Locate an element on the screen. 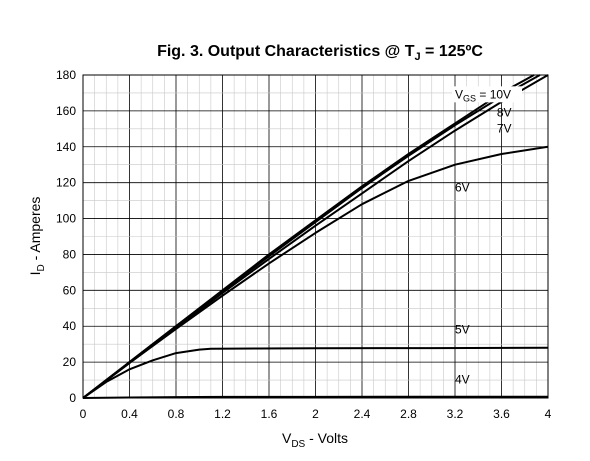 The height and width of the screenshot is (461, 590). curve-label: 6V is located at coordinates (462, 188).